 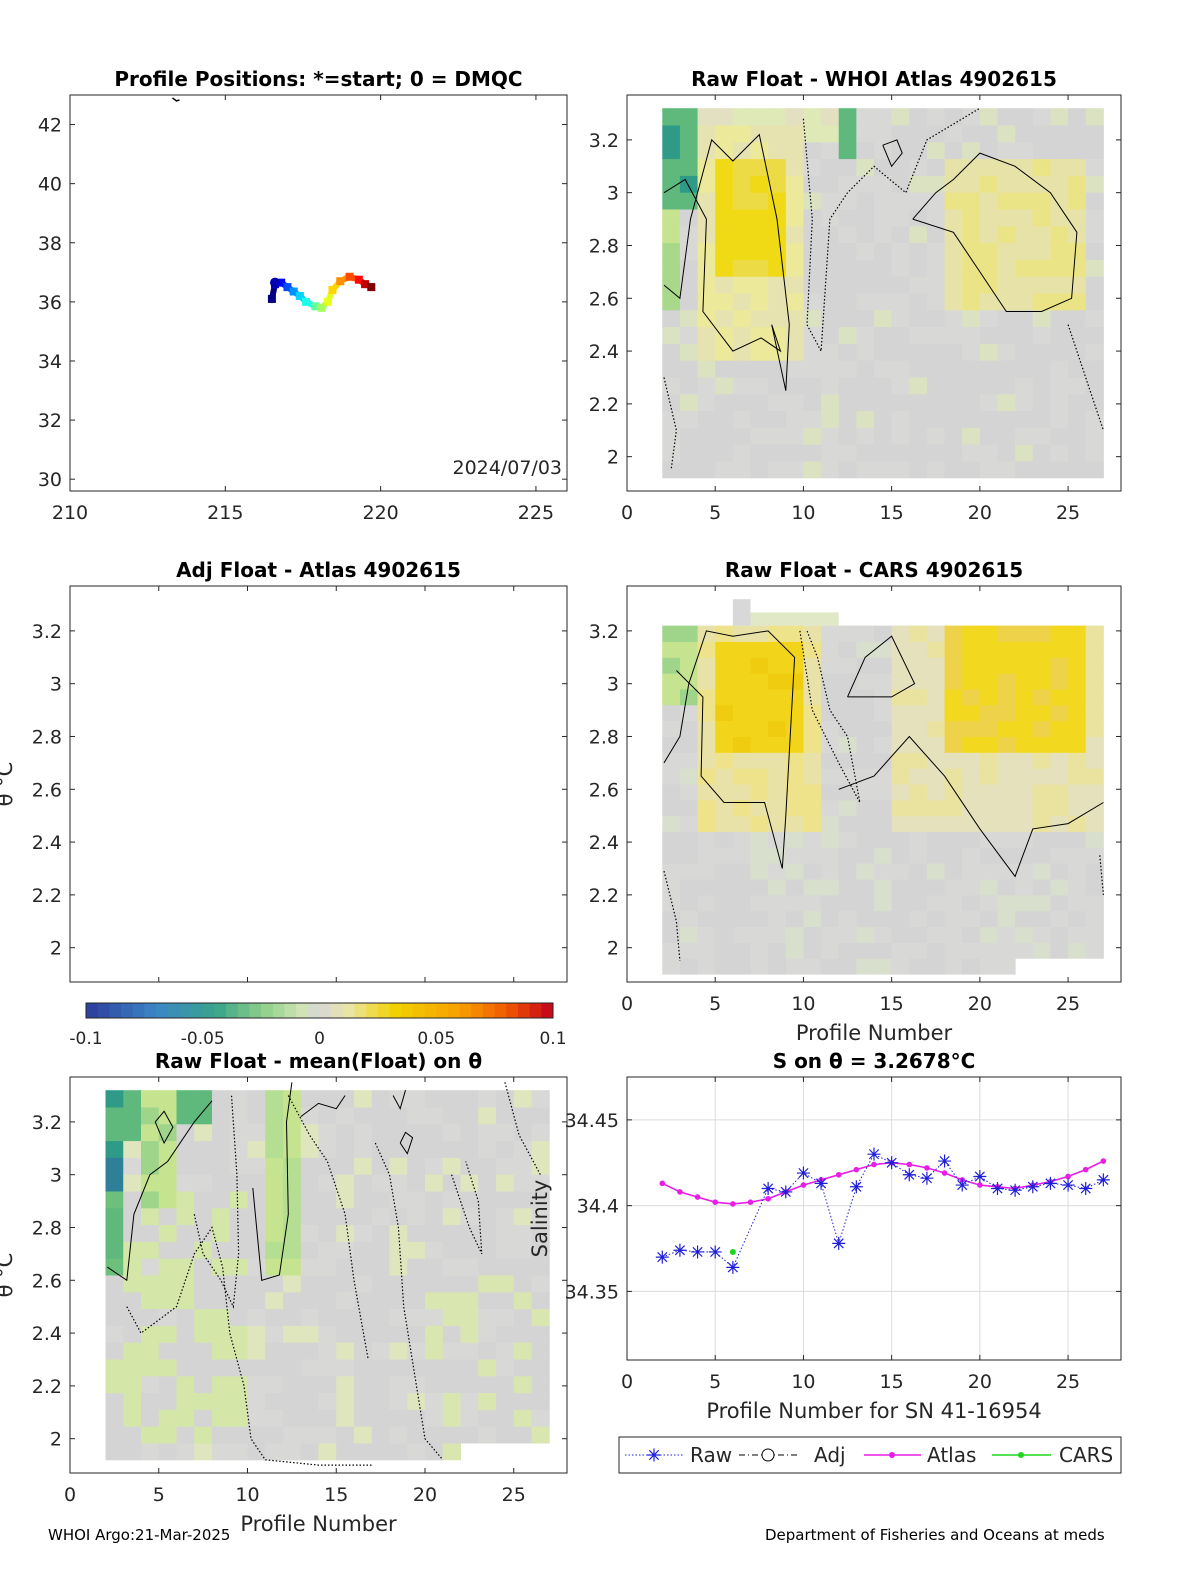 What do you see at coordinates (803, 1382) in the screenshot?
I see `x-tick-label: 10` at bounding box center [803, 1382].